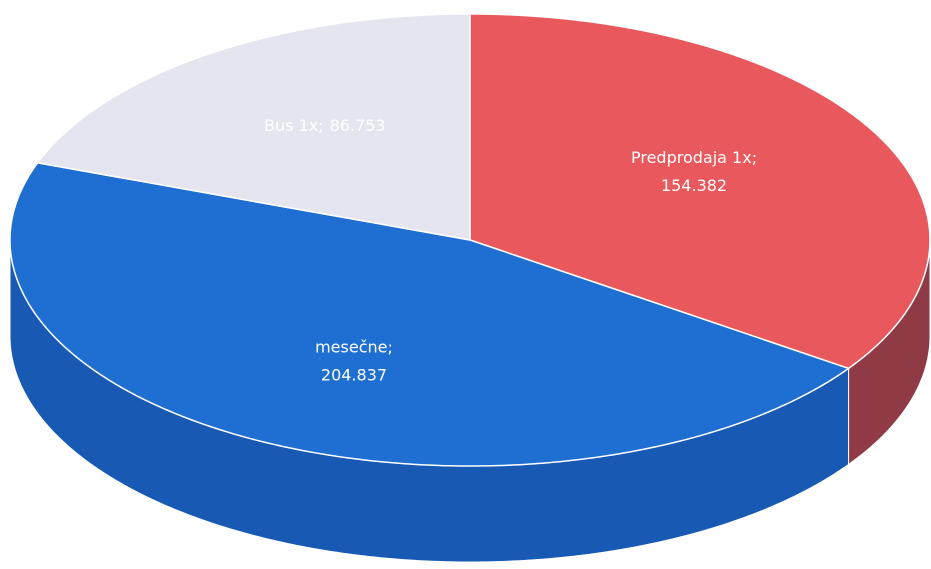 Image resolution: width=931 pixels, height=569 pixels. I want to click on data-label: Bus 1x; 86.753, so click(325, 125).